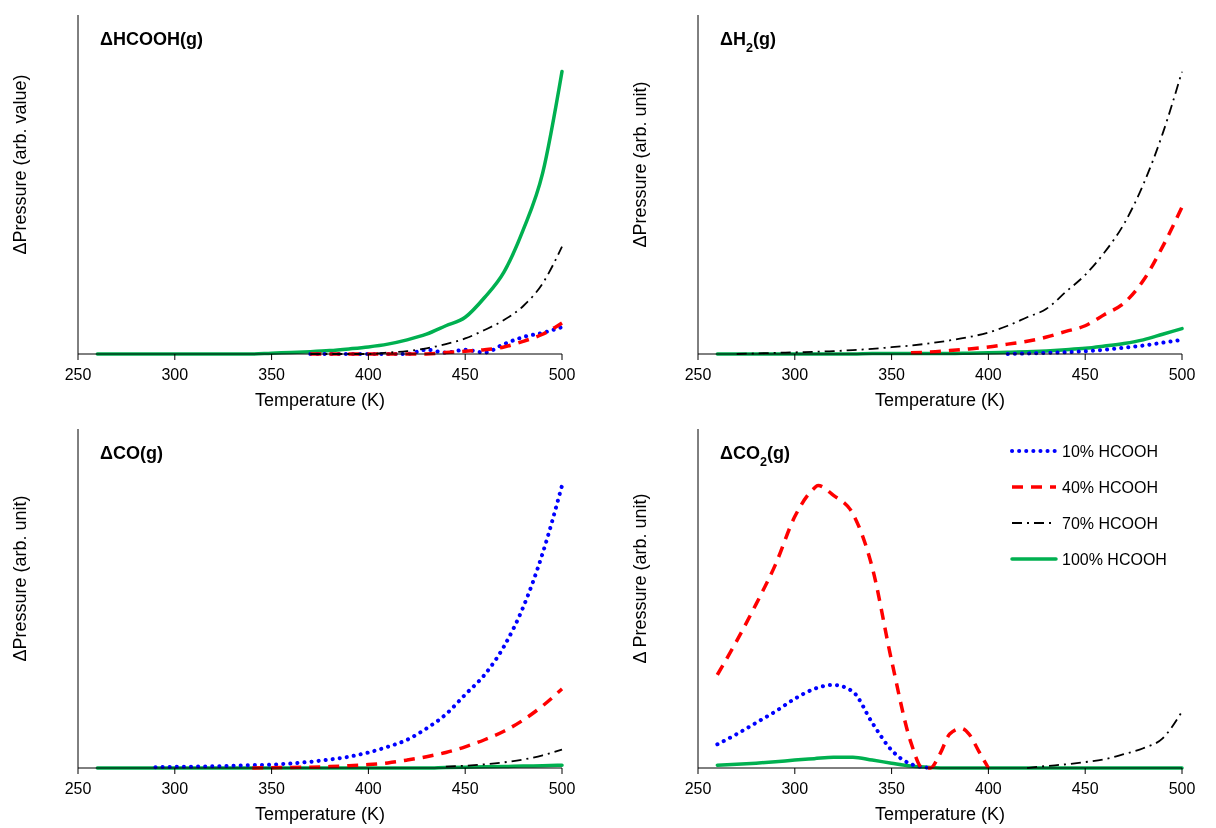 The height and width of the screenshot is (828, 1216). What do you see at coordinates (20, 164) in the screenshot?
I see `y-axis-title: ΔPressure (arb. value)` at bounding box center [20, 164].